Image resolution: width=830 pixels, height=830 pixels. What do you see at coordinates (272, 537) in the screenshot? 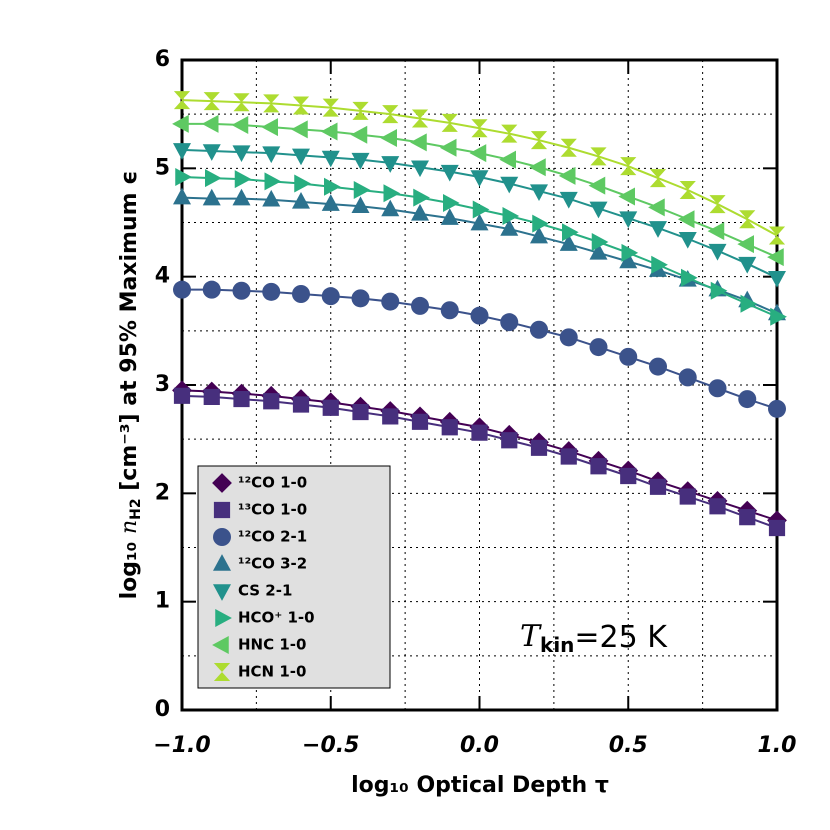
I see `legend-label: ¹²CO 2-1` at bounding box center [272, 537].